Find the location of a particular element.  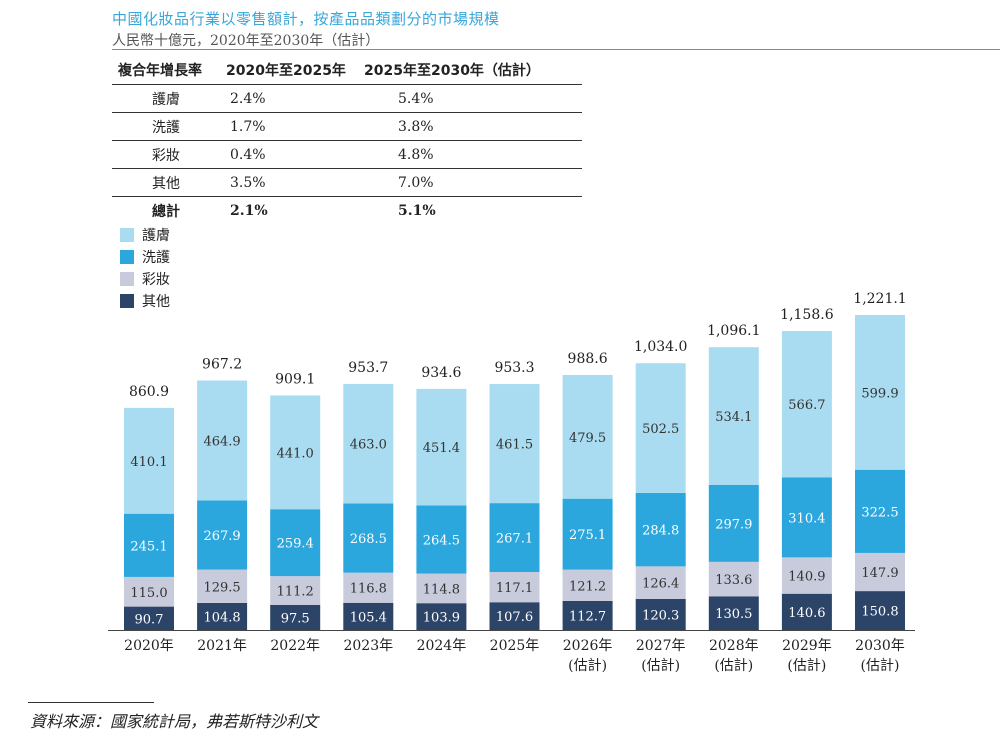

bar-value-label-skincare: 461.5 is located at coordinates (514, 445).